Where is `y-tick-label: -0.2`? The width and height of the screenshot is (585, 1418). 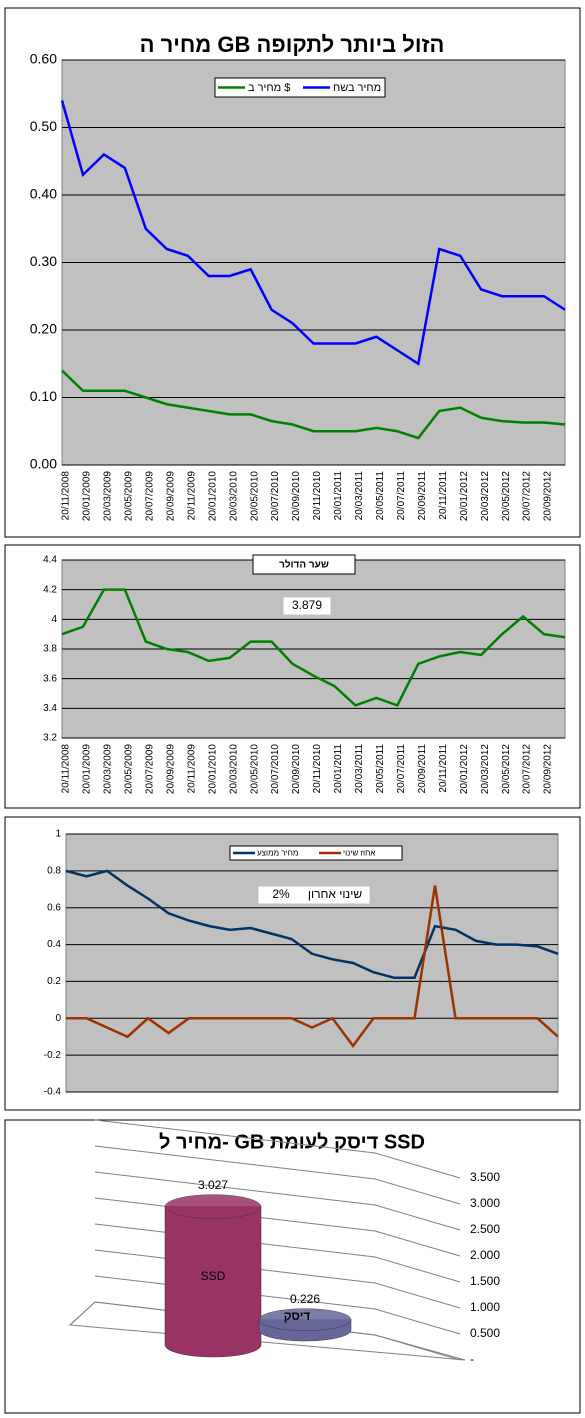
y-tick-label: -0.2 is located at coordinates (53, 1055).